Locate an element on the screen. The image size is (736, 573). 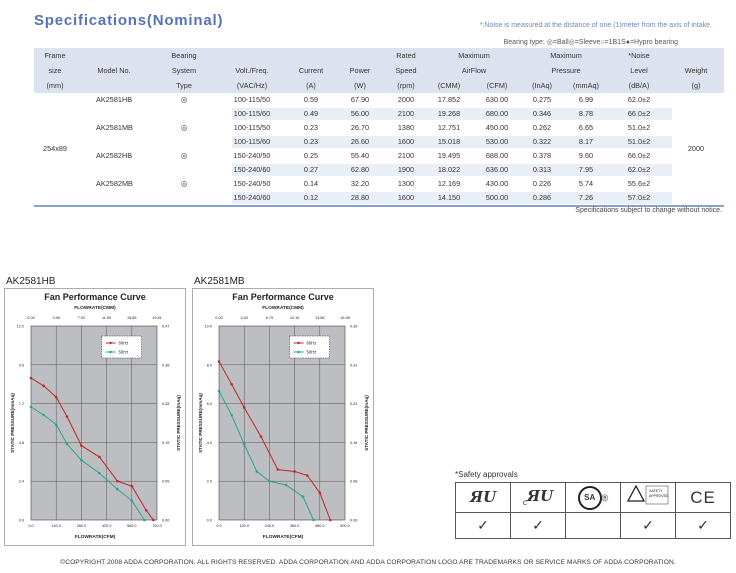
top-tick-label: 0.00 is located at coordinates (30, 318).